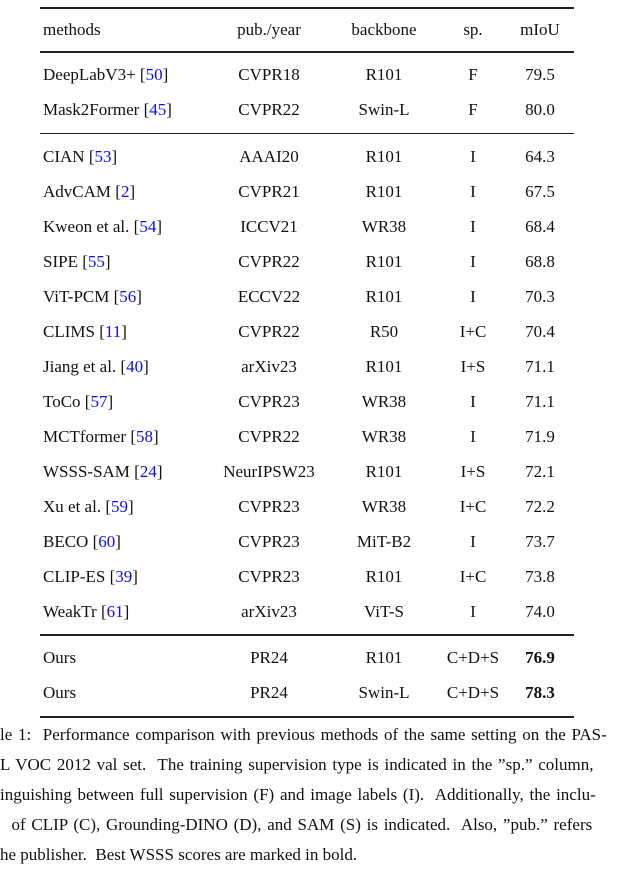  Describe the element at coordinates (307, 401) in the screenshot. I see `table-row: ToCo [57] CVPR23 WR38 I 71.1` at that location.